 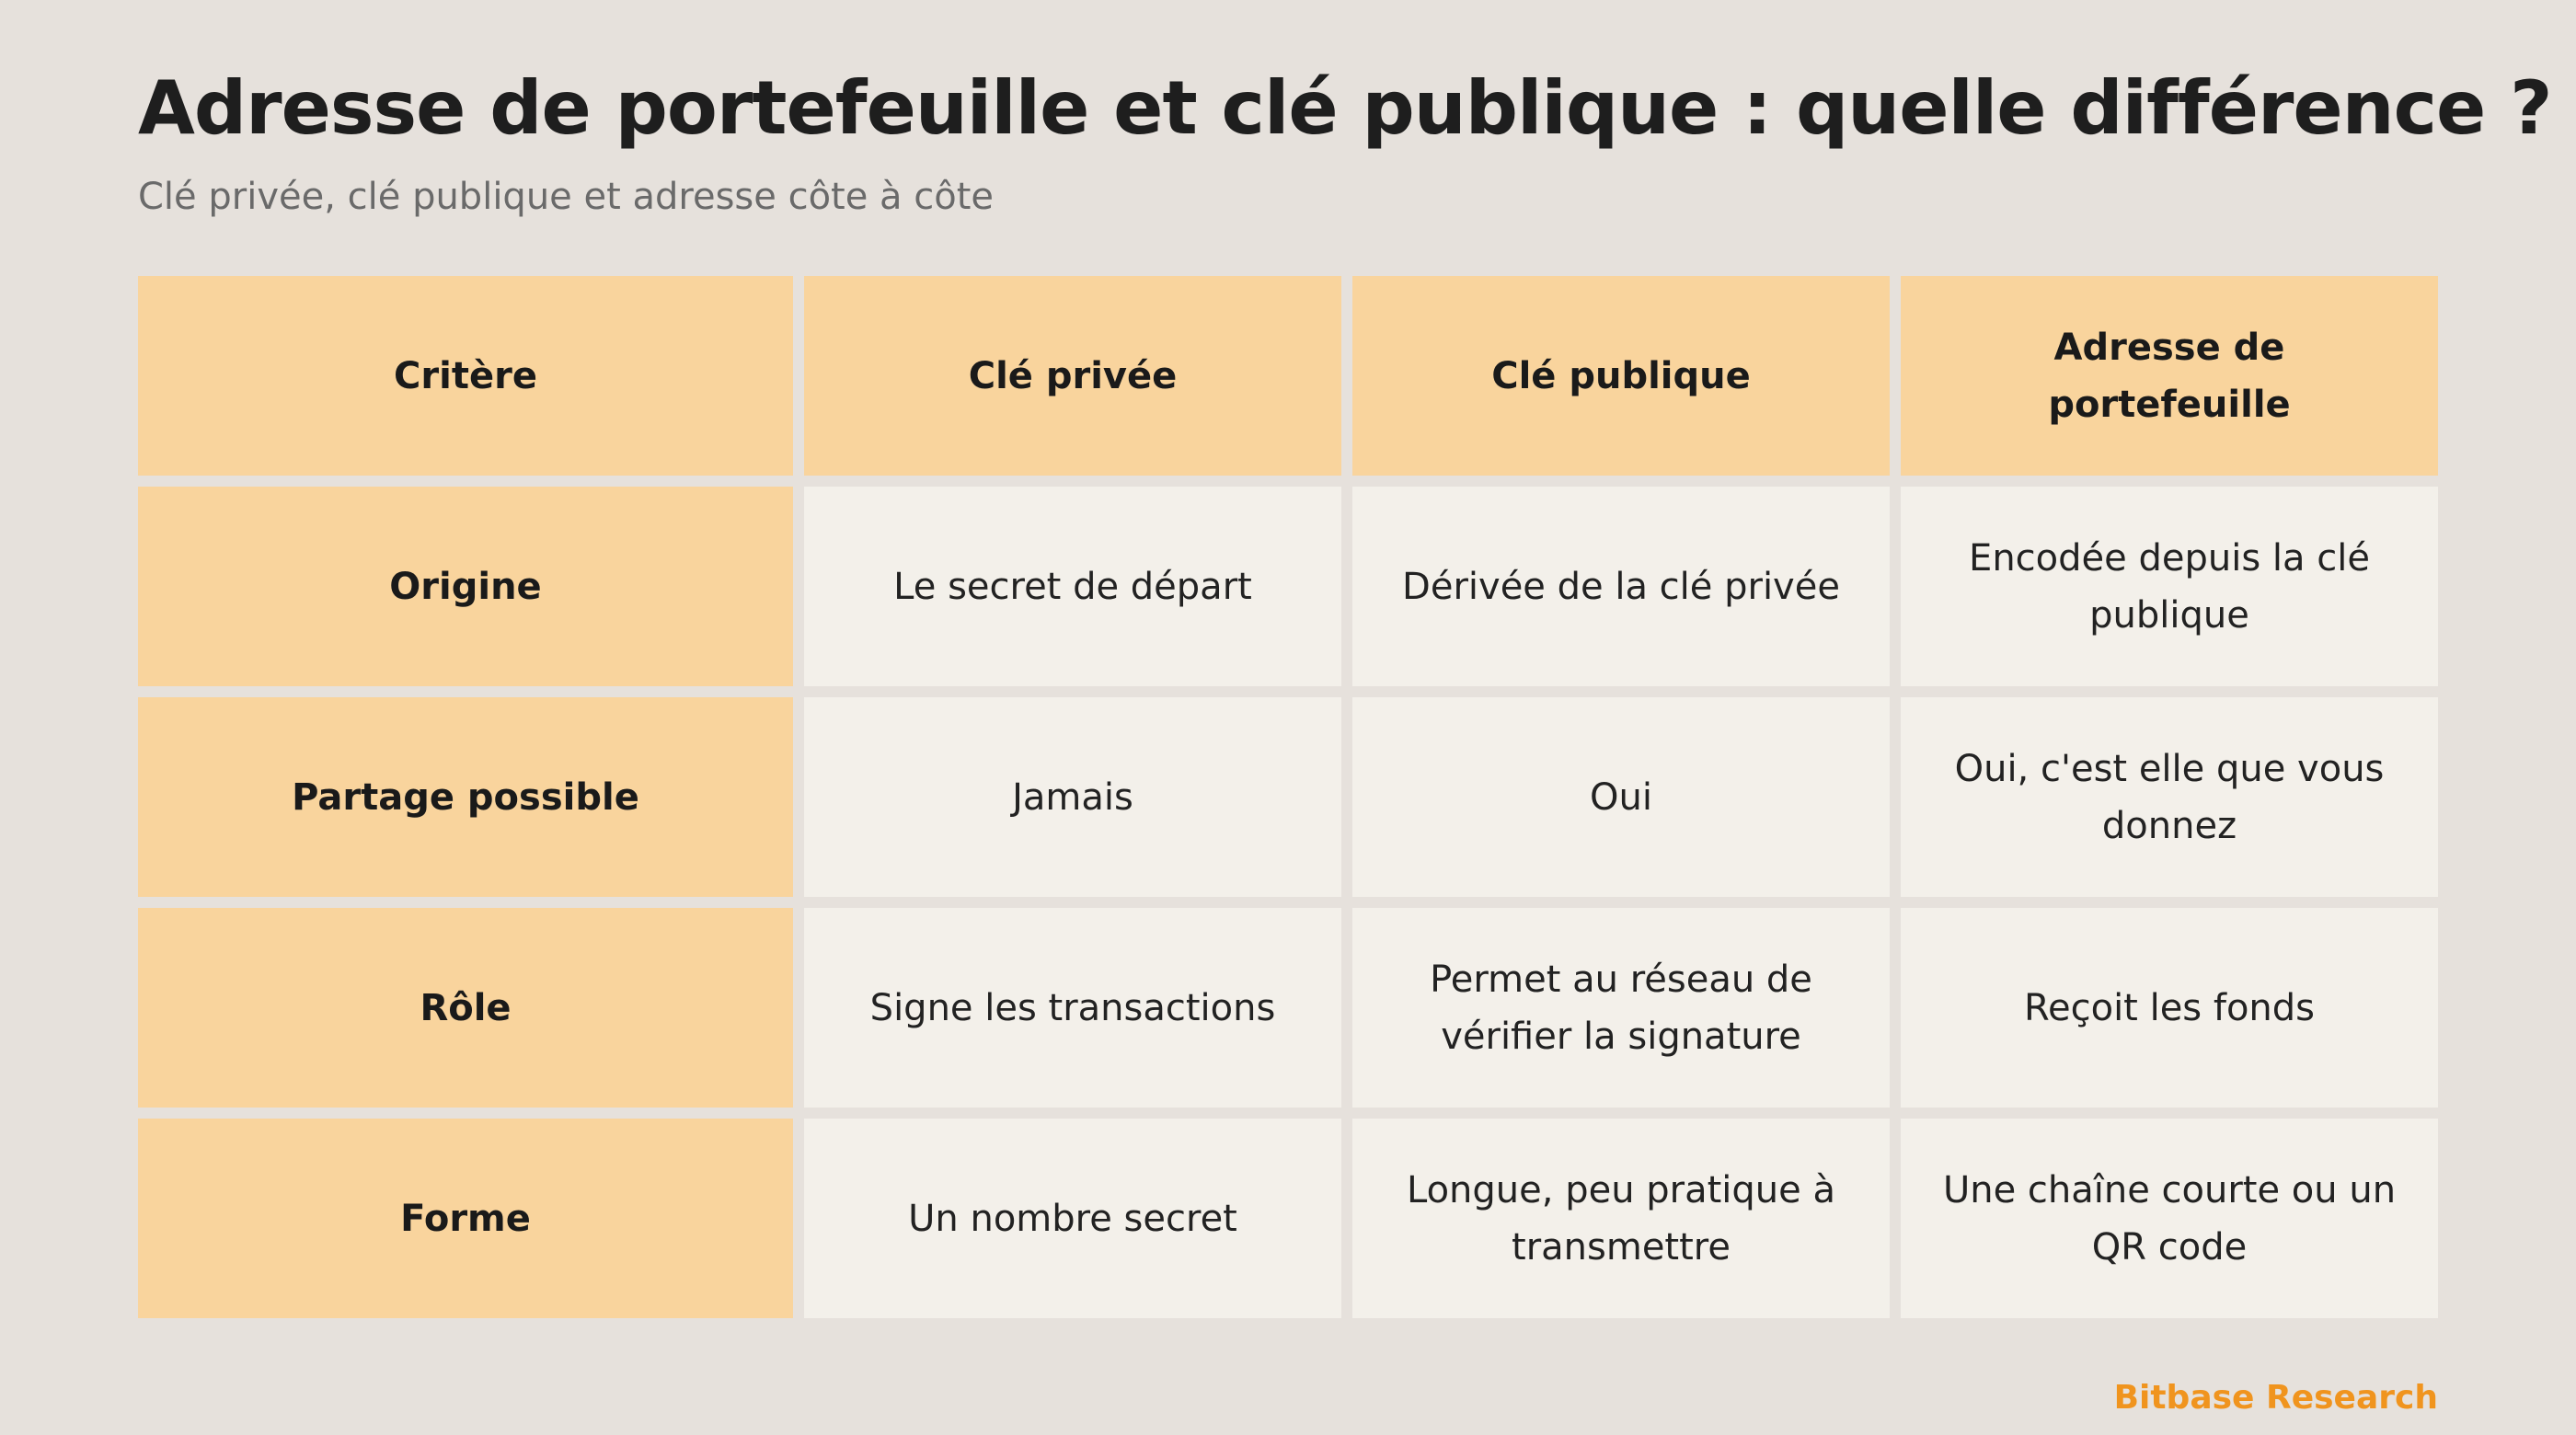 I want to click on row-header-origin: Origine, so click(x=465, y=586).